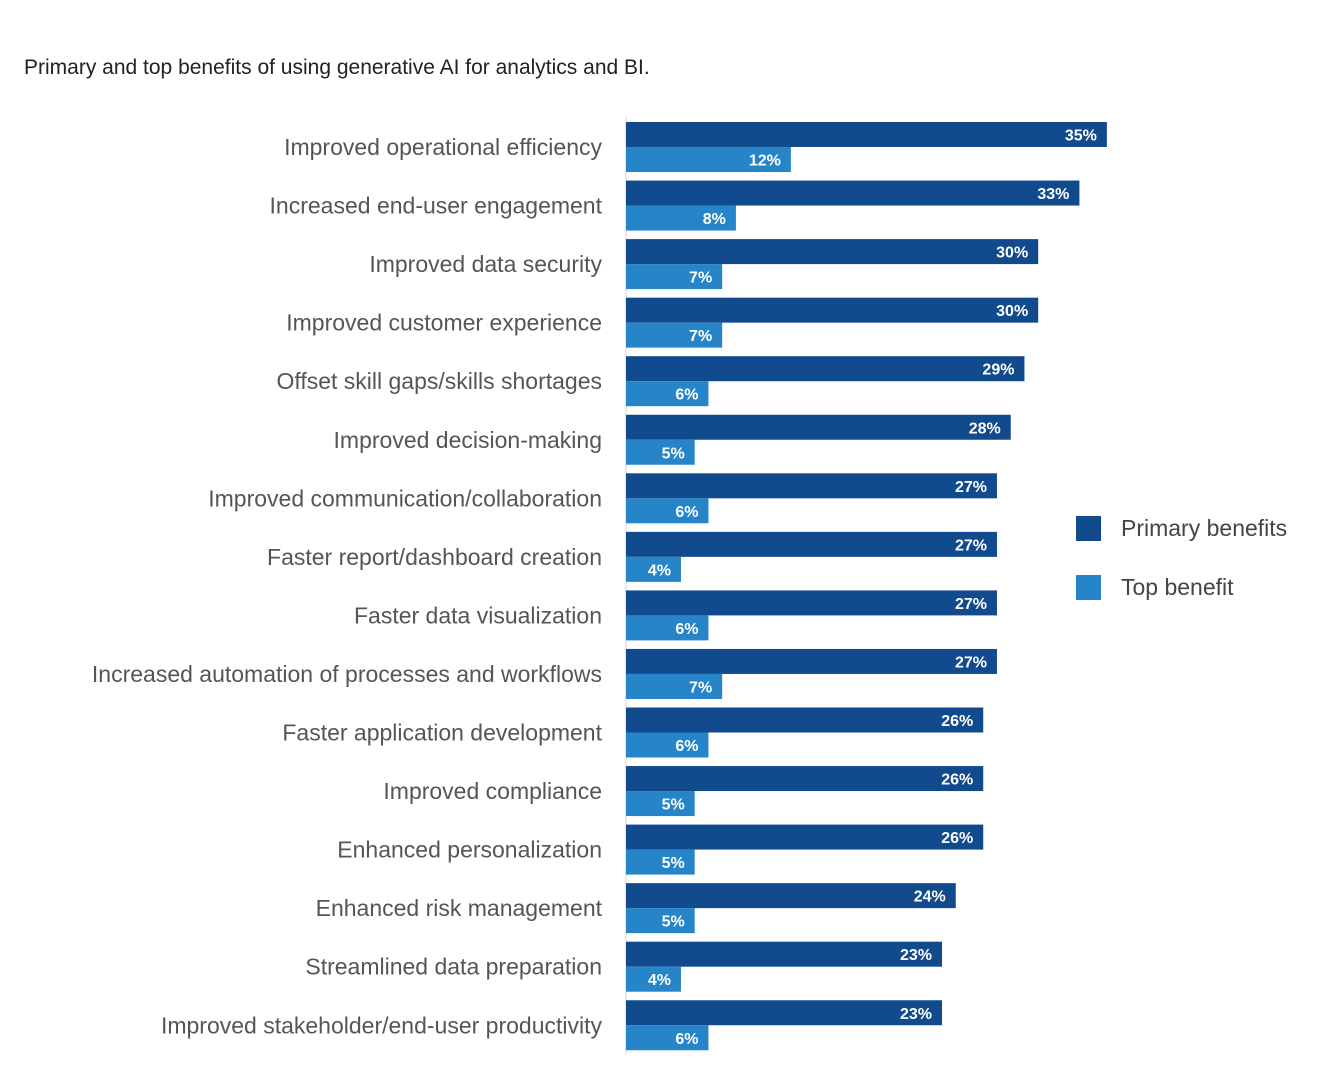 The image size is (1336, 1074). I want to click on bar-top-benefit-faster-data-visualization, so click(667, 628).